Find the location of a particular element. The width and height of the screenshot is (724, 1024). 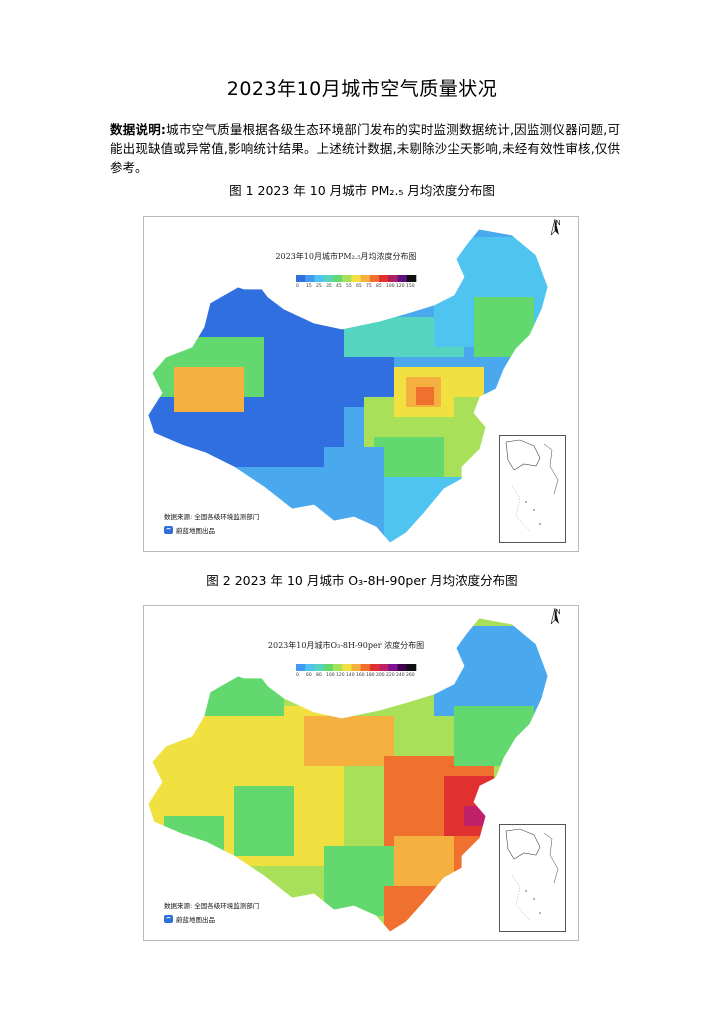

figure-1-map-title: 2023年10月城市PM₂.₅月均浓度分布图 is located at coordinates (346, 256).